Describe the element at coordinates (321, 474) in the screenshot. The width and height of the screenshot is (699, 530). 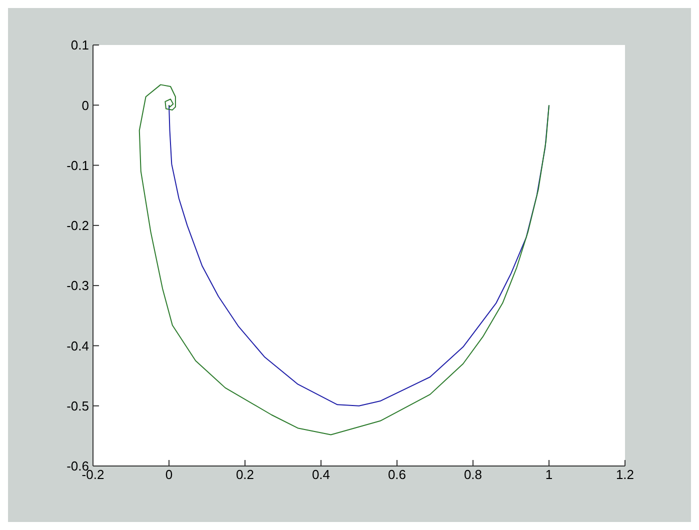
I see `x-tick-label: 0.4` at that location.